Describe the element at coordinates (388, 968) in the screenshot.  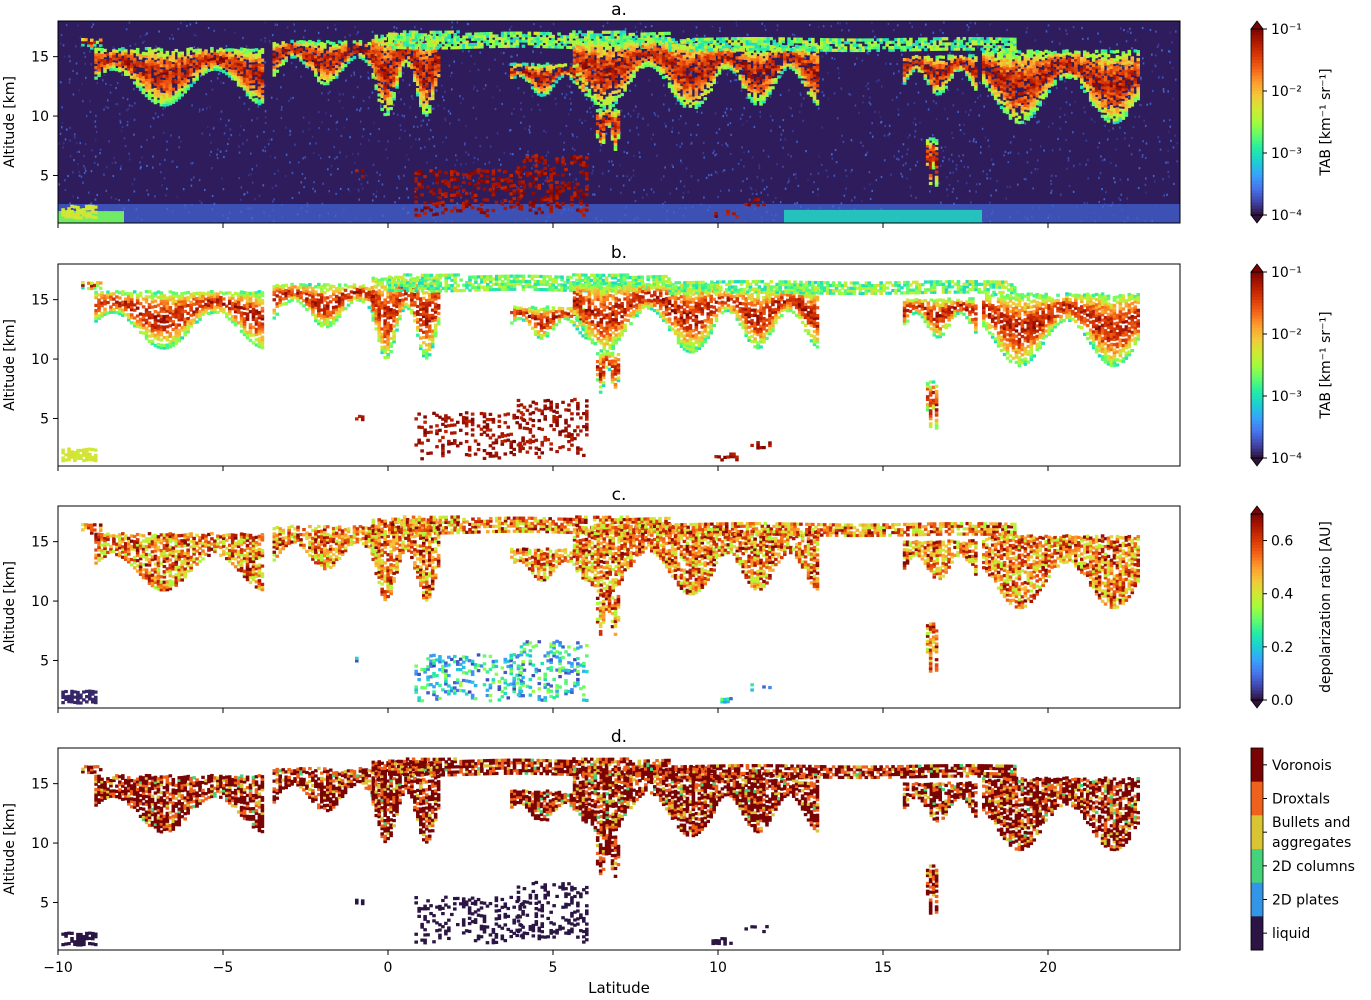
I see `x-tick-label: 0` at that location.